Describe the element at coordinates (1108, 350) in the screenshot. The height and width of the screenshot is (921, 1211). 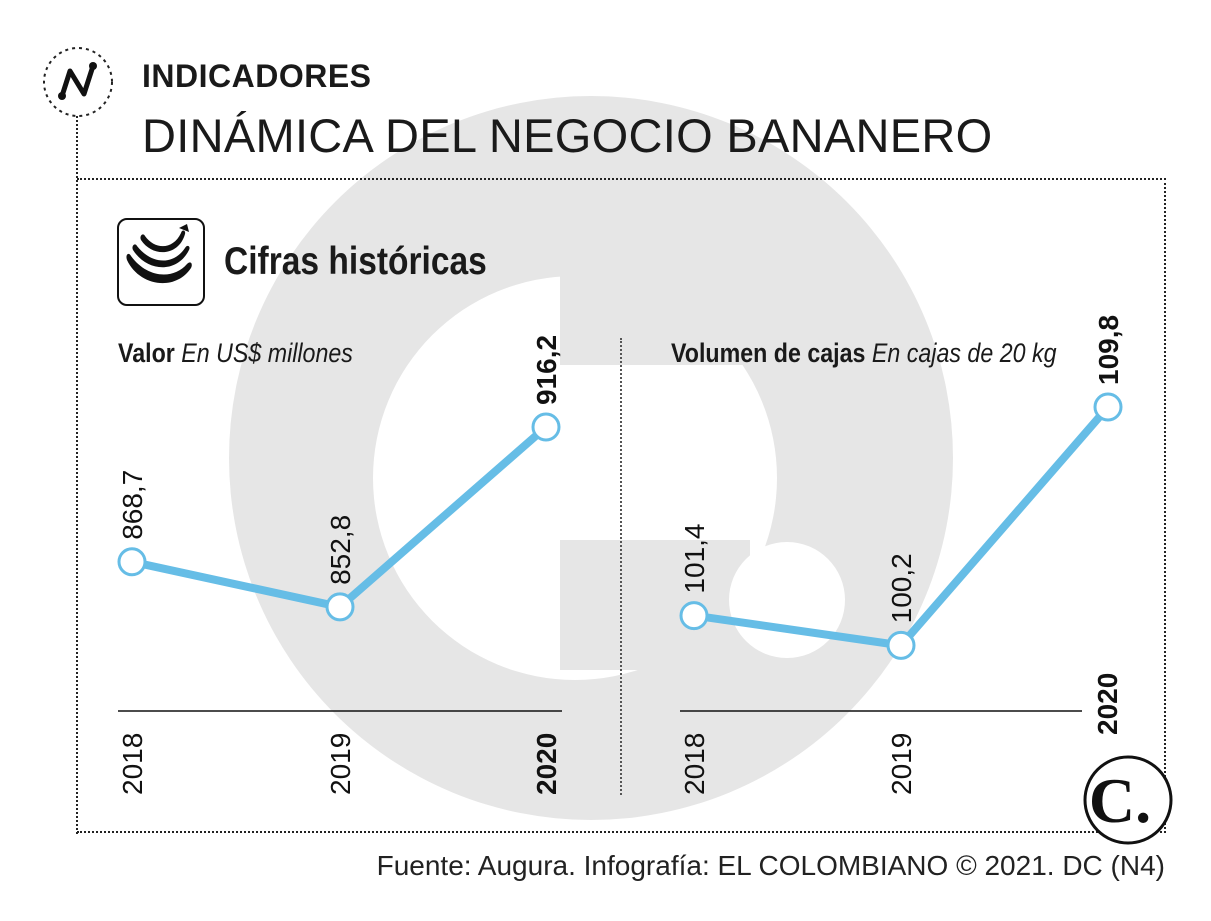
I see `data-label: 109,8` at that location.